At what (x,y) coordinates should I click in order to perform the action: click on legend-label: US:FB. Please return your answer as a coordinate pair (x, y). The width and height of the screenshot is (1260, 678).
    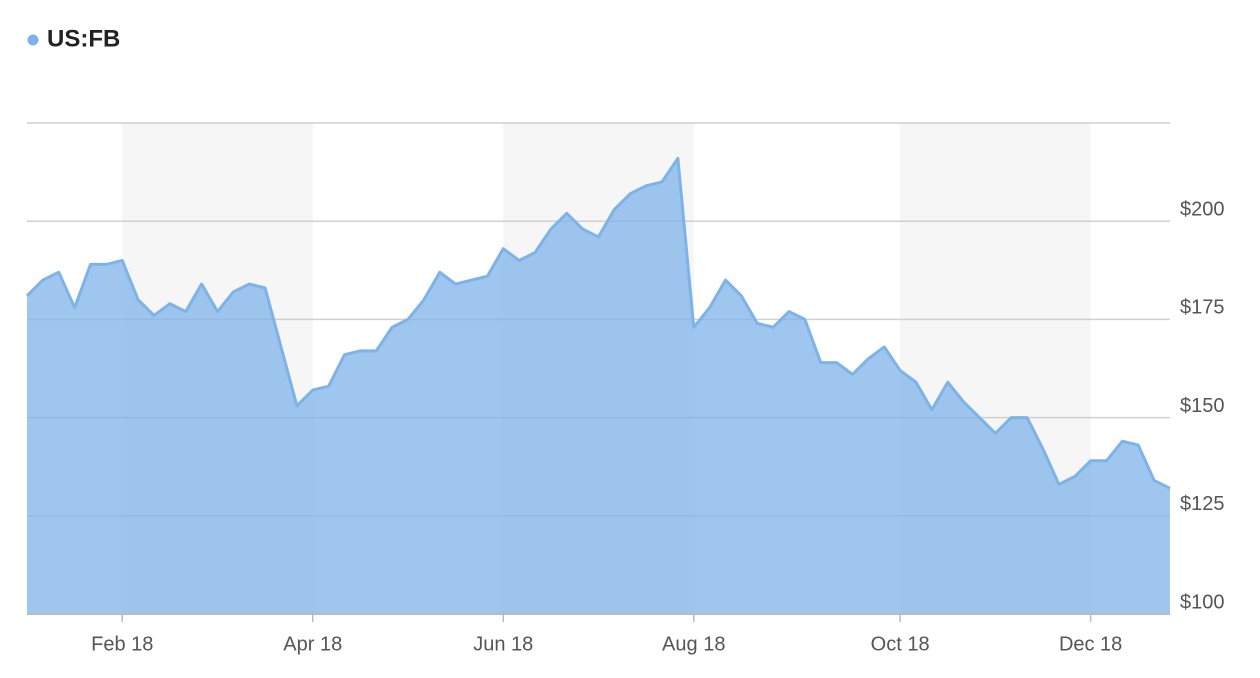
    Looking at the image, I should click on (83, 38).